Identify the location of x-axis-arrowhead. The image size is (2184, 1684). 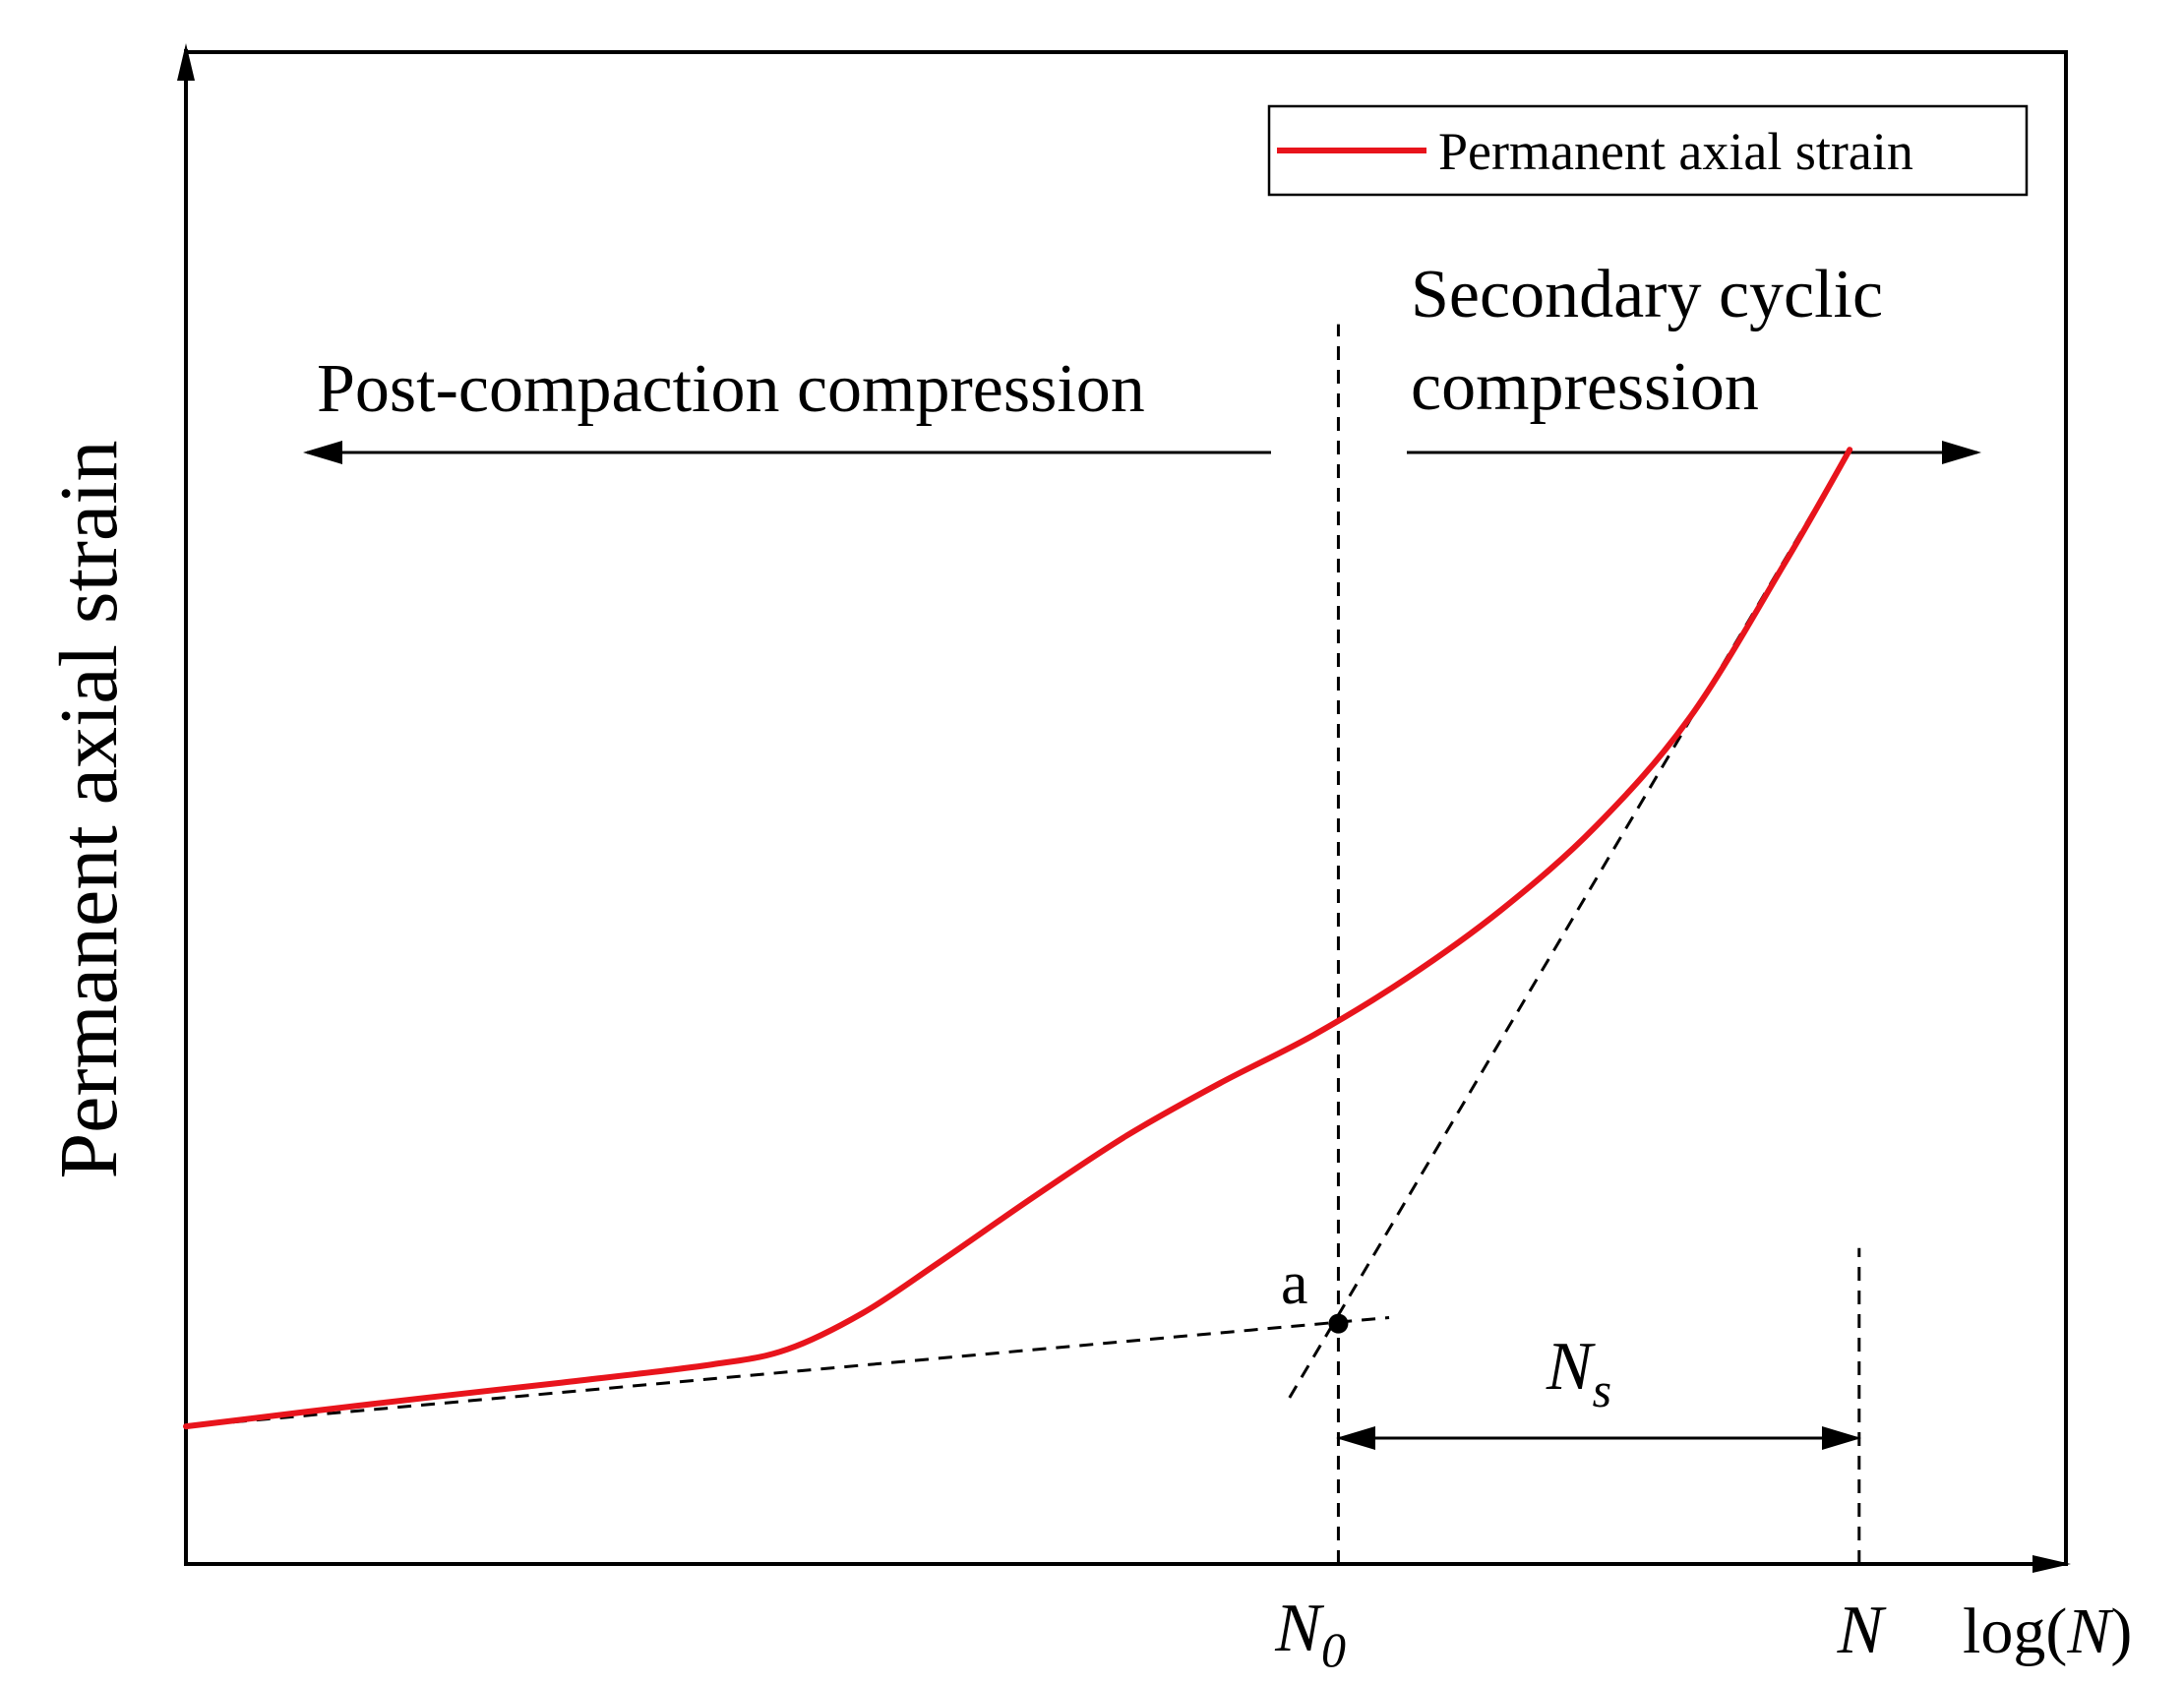
(2051, 1564).